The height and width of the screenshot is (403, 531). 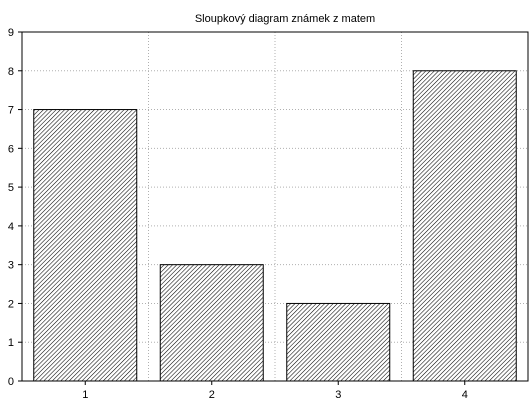 I want to click on x-tick-label: 3, so click(x=338, y=395).